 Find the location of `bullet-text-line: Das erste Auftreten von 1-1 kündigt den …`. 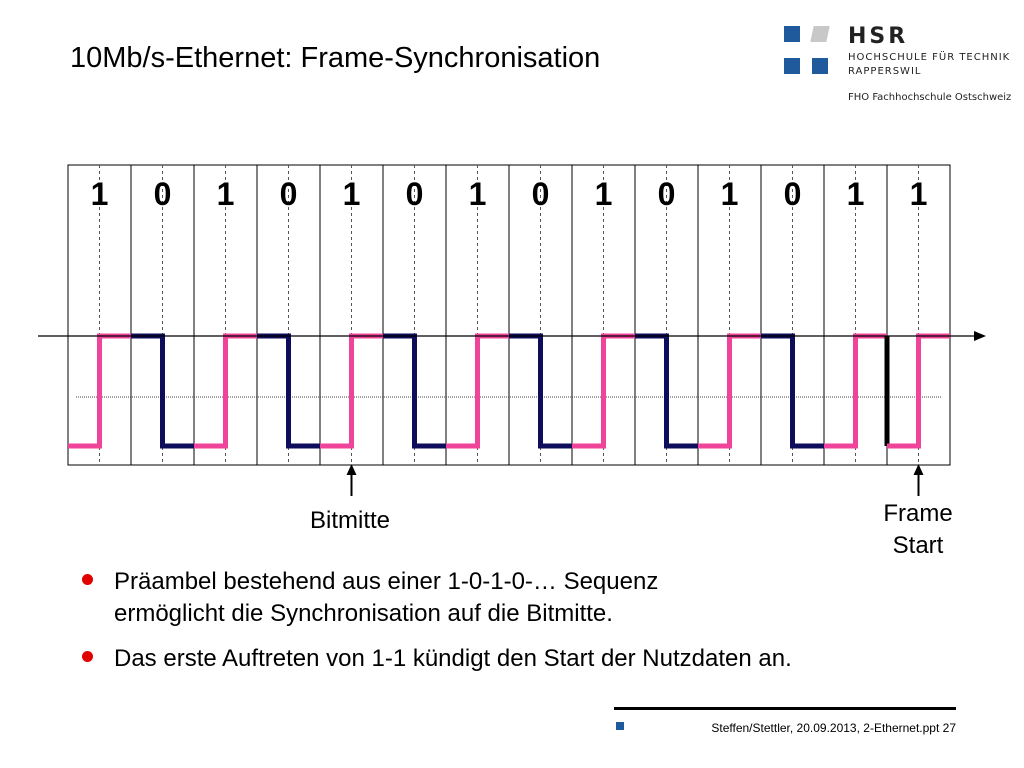

bullet-text-line: Das erste Auftreten von 1-1 kündigt den … is located at coordinates (453, 658).